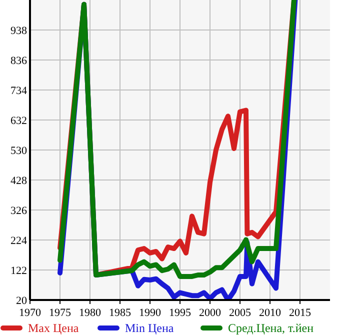 This screenshot has width=345, height=335. Describe the element at coordinates (54, 328) in the screenshot. I see `legend-label: Max Цена` at that location.